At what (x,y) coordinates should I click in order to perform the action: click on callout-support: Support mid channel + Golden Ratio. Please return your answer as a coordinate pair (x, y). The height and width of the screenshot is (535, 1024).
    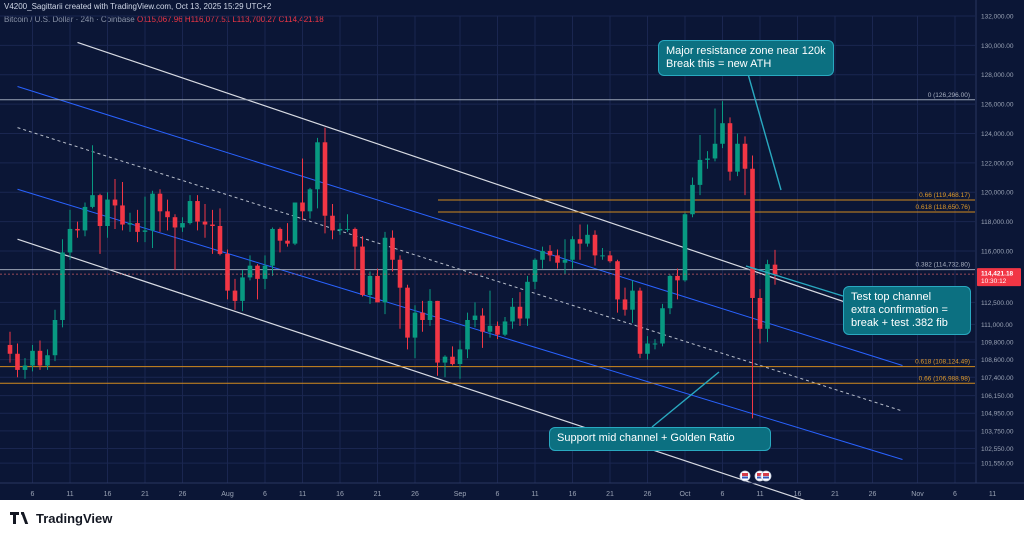
    Looking at the image, I should click on (660, 439).